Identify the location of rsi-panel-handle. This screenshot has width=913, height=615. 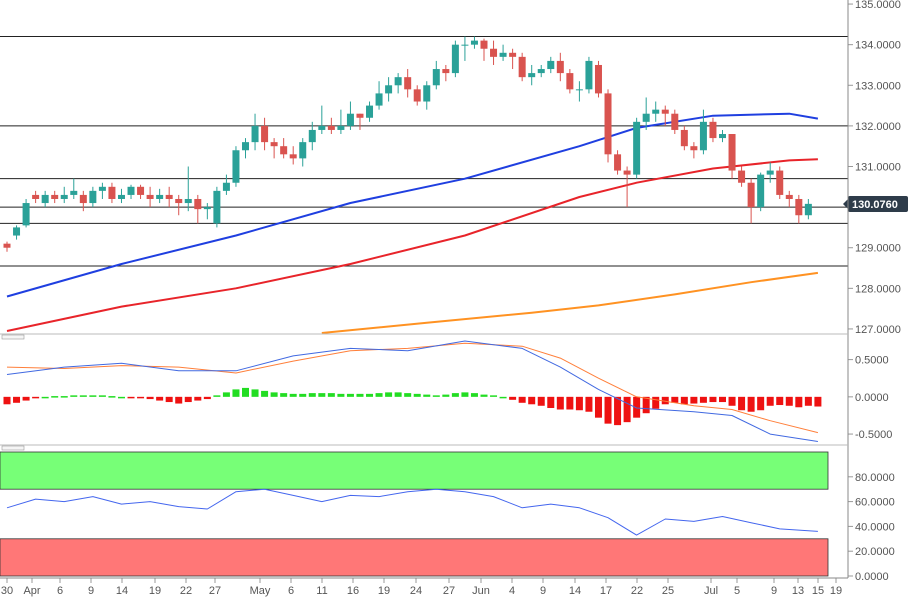
(13, 448).